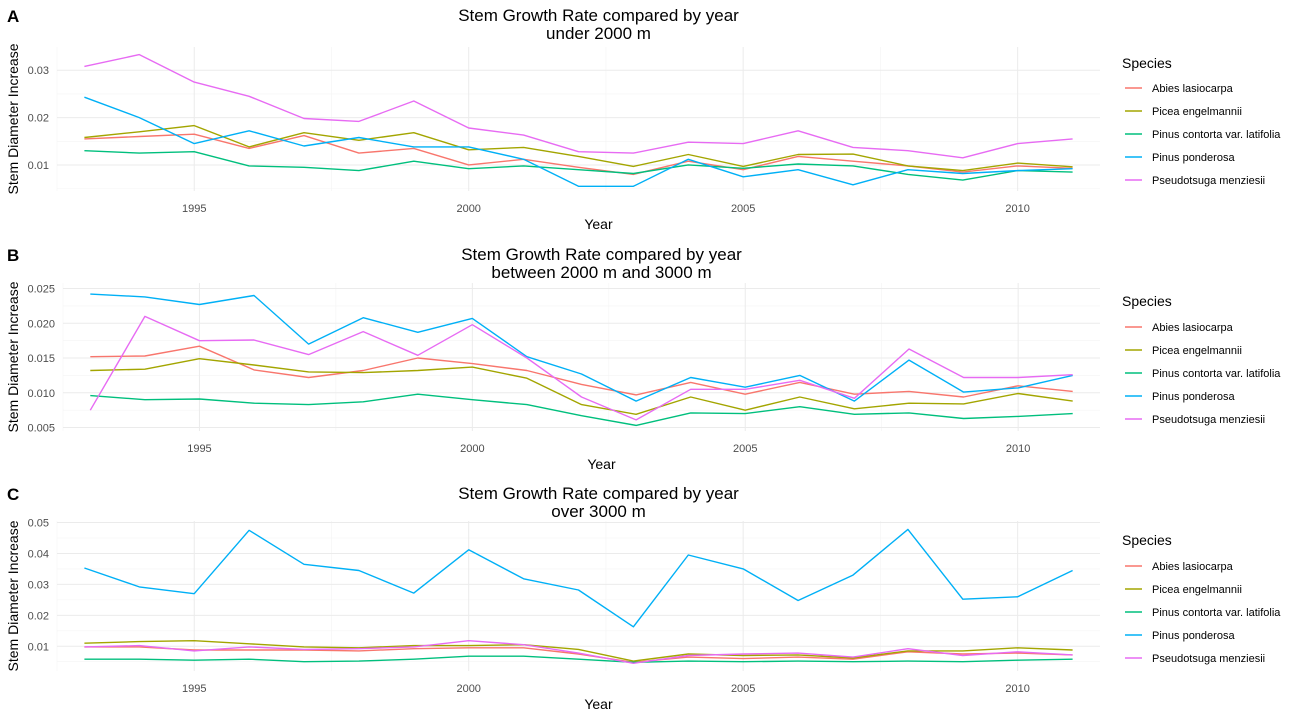  I want to click on panel-letter: C, so click(13, 494).